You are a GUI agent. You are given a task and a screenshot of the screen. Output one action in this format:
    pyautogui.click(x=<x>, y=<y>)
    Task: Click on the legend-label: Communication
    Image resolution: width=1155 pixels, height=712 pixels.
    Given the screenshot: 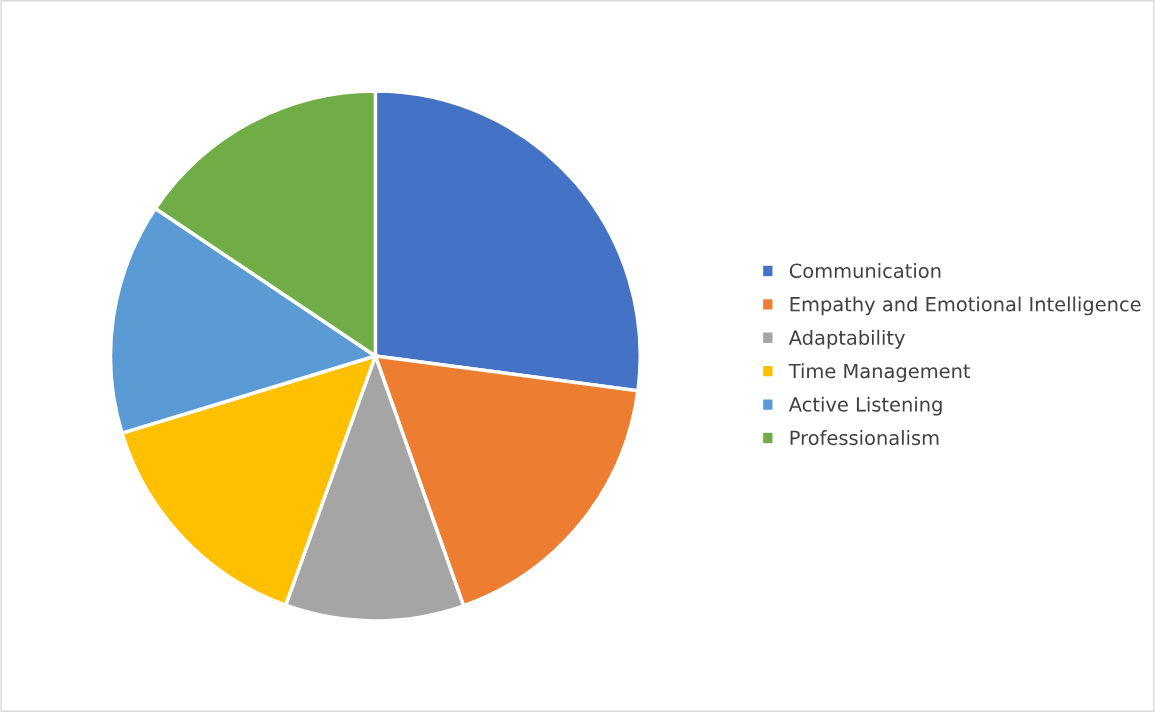 What is the action you would take?
    pyautogui.click(x=865, y=271)
    